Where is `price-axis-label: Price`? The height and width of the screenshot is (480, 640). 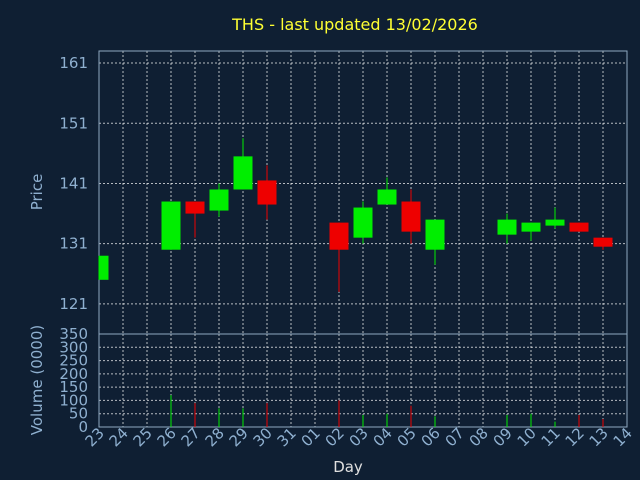 price-axis-label: Price is located at coordinates (37, 192).